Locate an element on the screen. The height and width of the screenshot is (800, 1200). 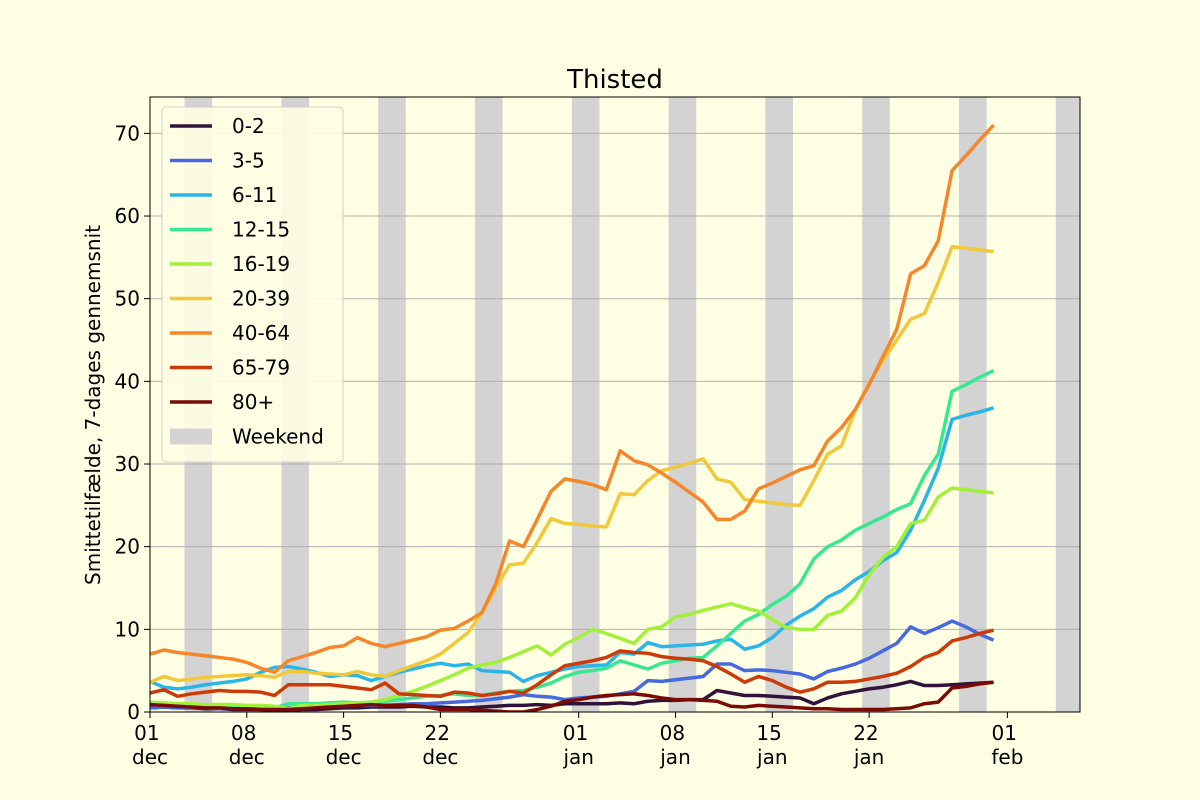
x-tick-label: 01 jan is located at coordinates (578, 745).